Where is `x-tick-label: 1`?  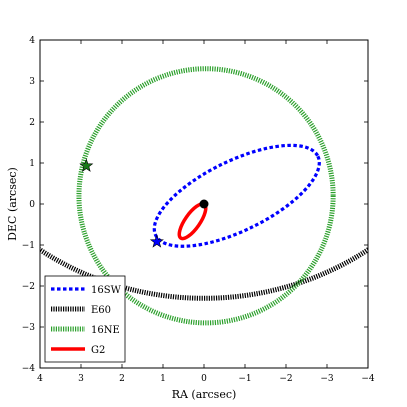
x-tick-label: 1 is located at coordinates (163, 379).